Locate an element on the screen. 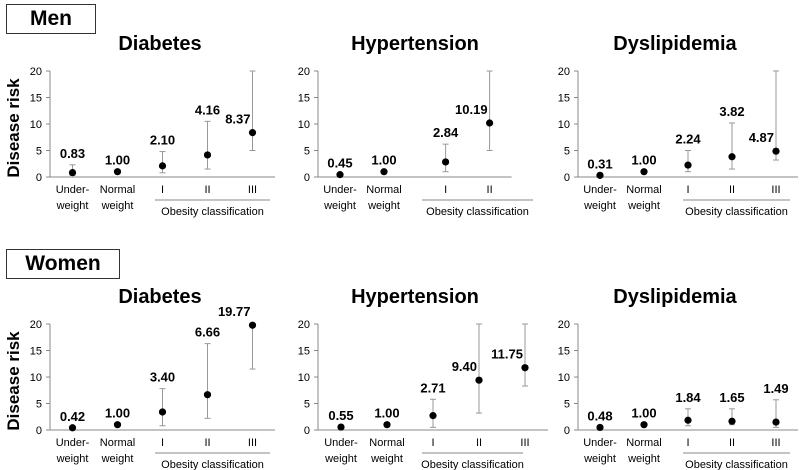 The height and width of the screenshot is (470, 800). data-label: 4.16 is located at coordinates (207, 109).